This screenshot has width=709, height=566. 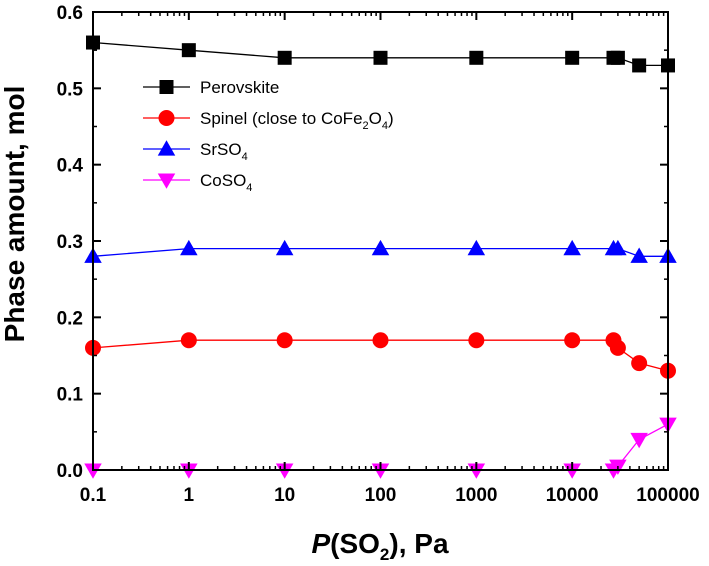 I want to click on x-tick-label: 100, so click(x=381, y=495).